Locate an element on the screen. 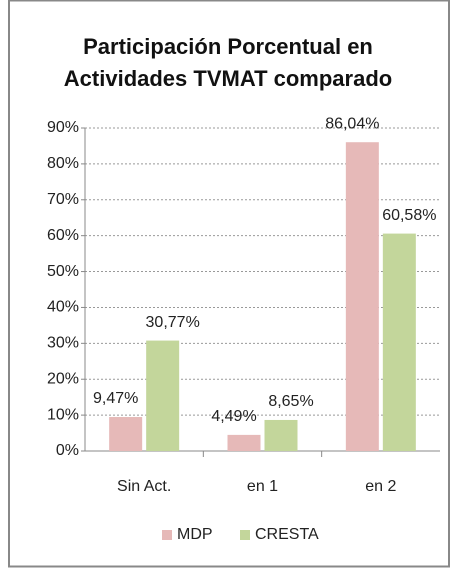  value-label: 9,47% is located at coordinates (115, 398).